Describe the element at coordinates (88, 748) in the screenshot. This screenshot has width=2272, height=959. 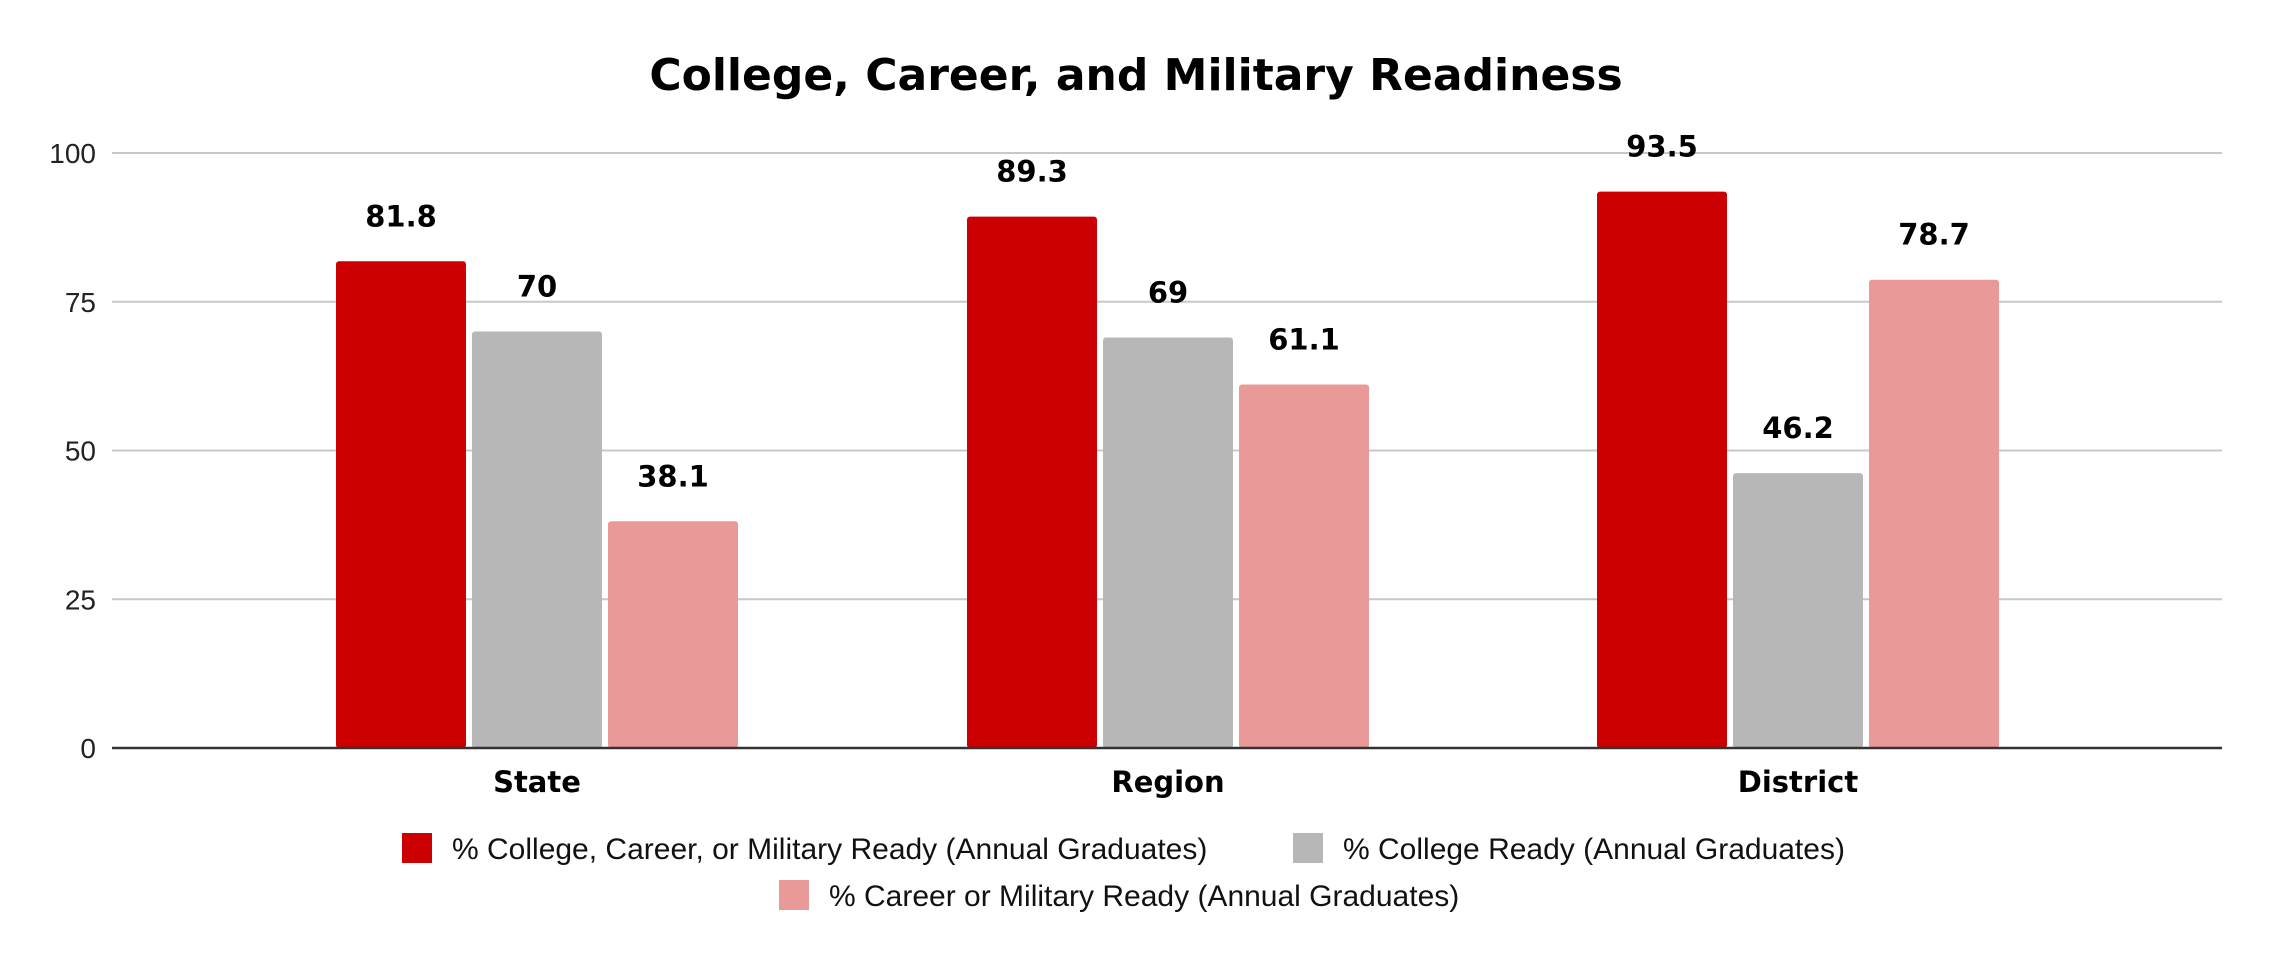
I see `y-tick-label: 0` at that location.